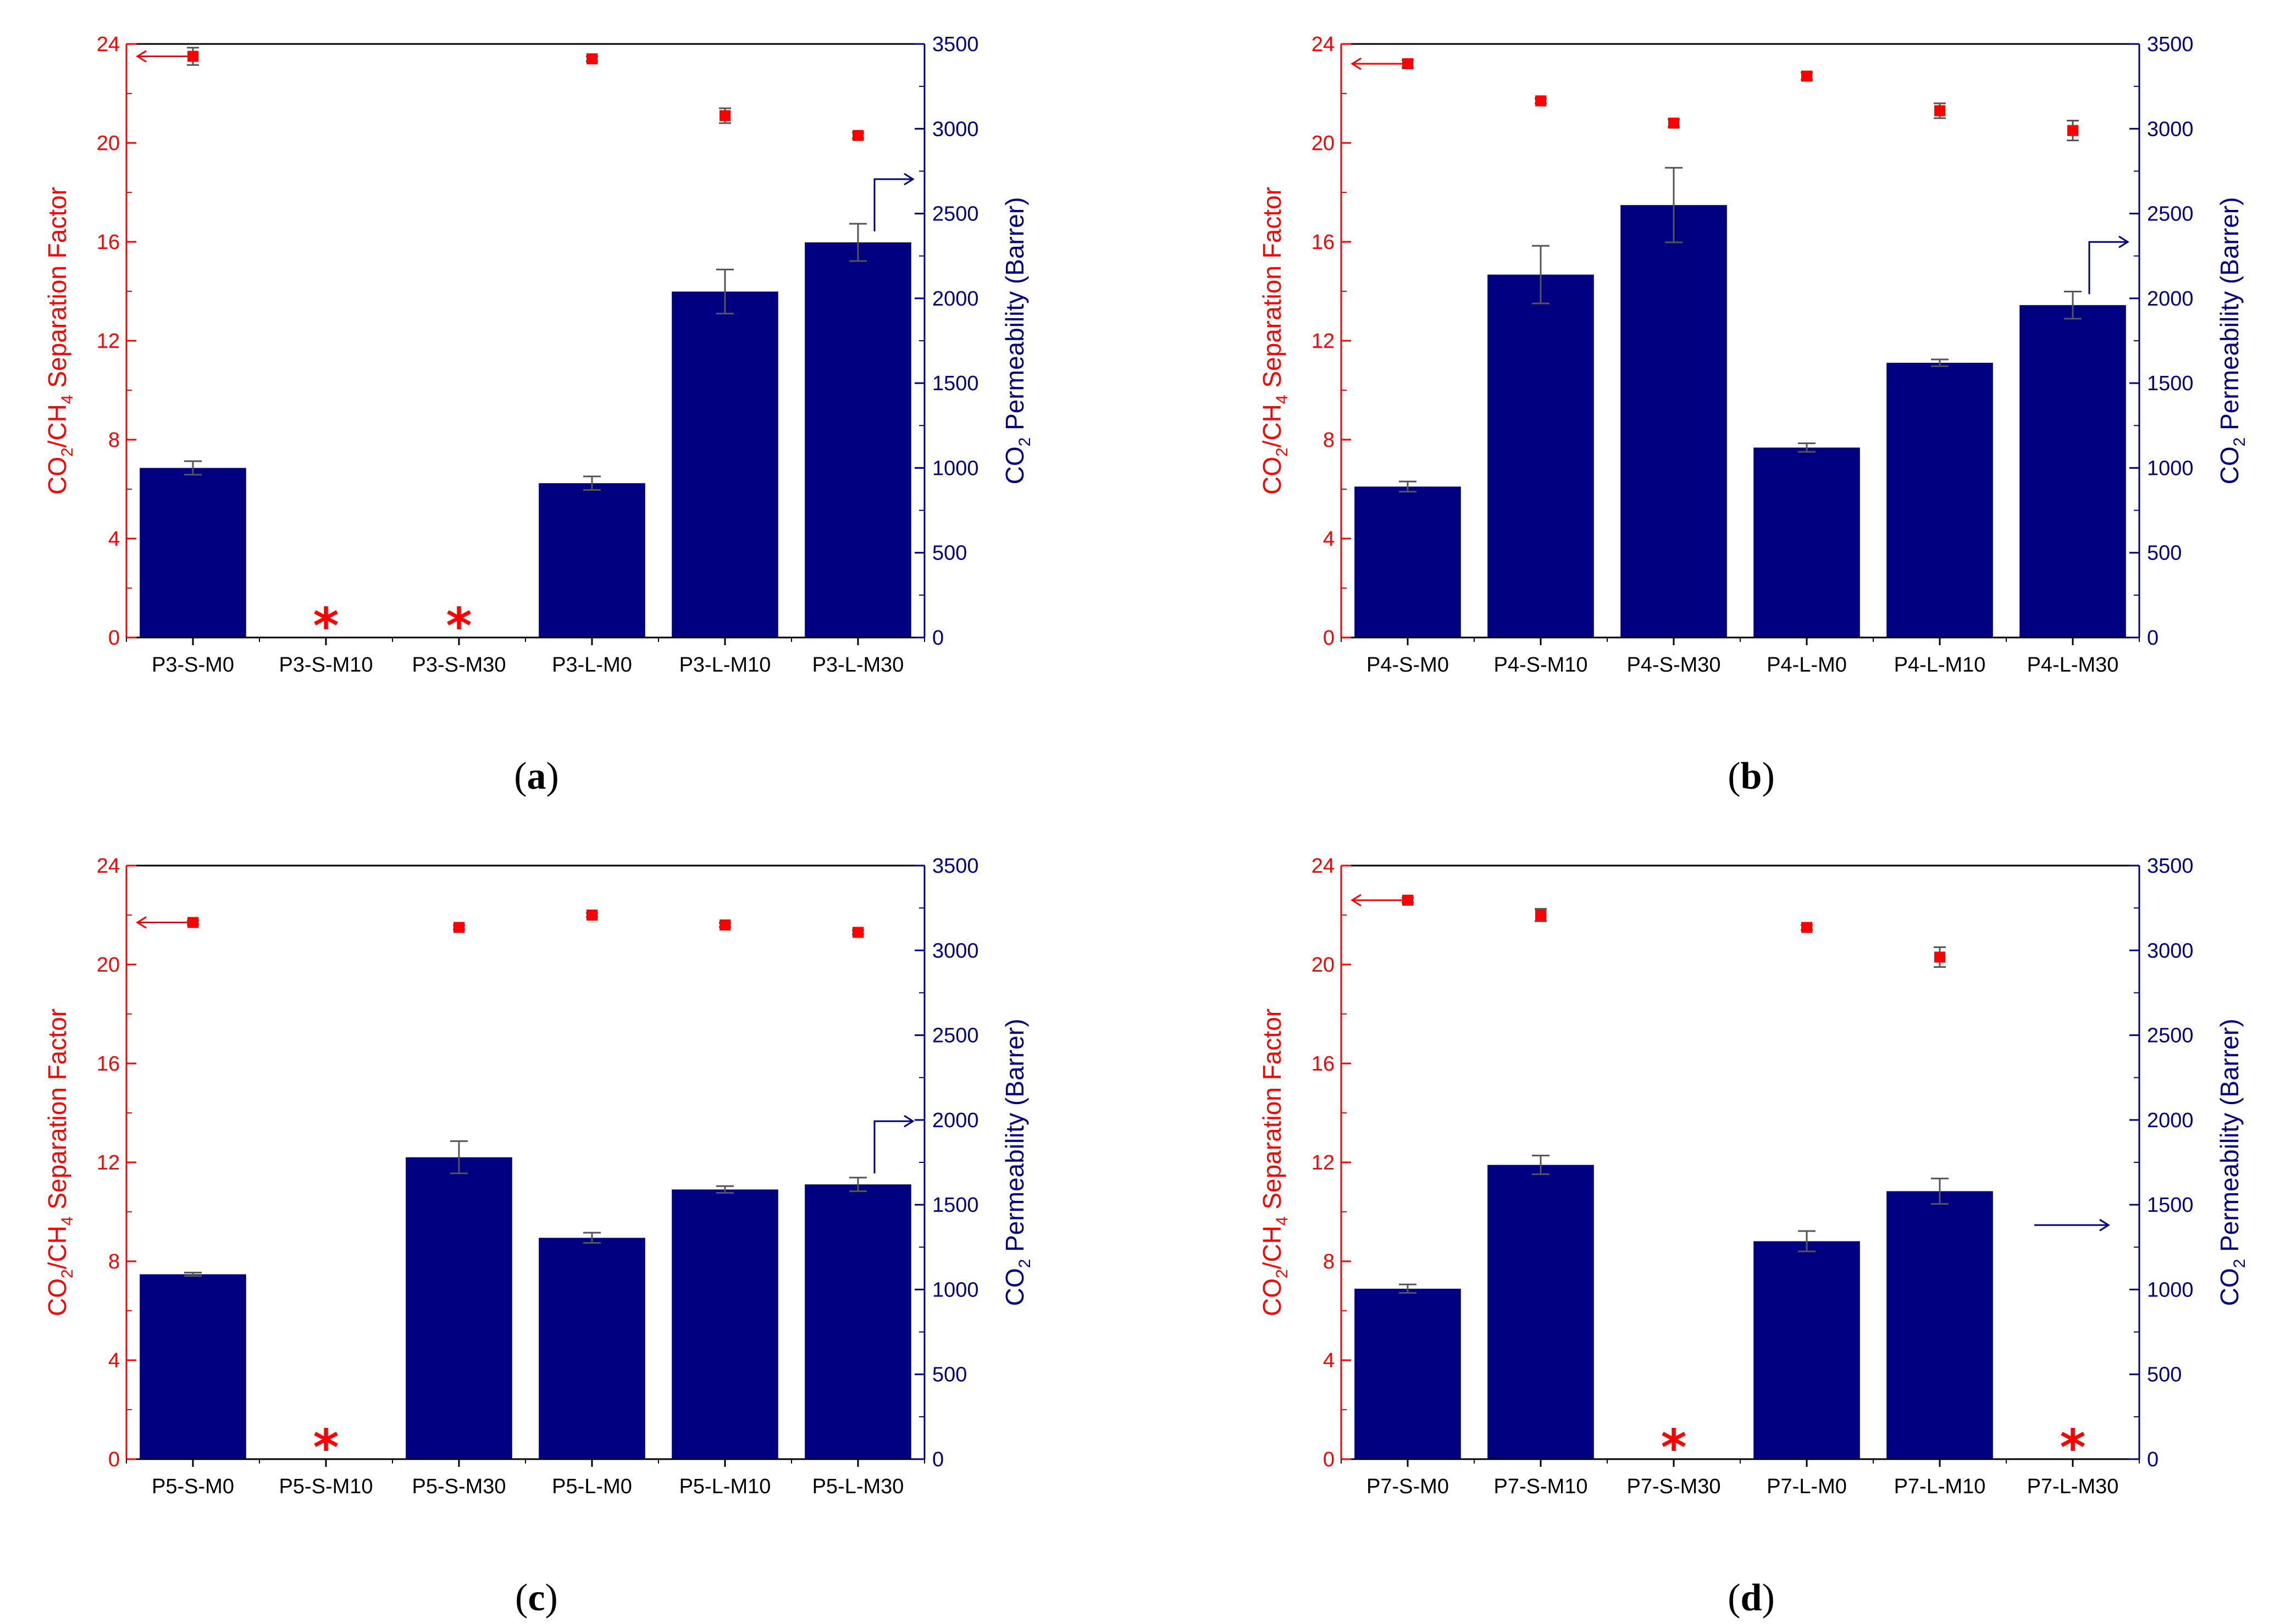  I want to click on bar-P7-L-M10, so click(1940, 1325).